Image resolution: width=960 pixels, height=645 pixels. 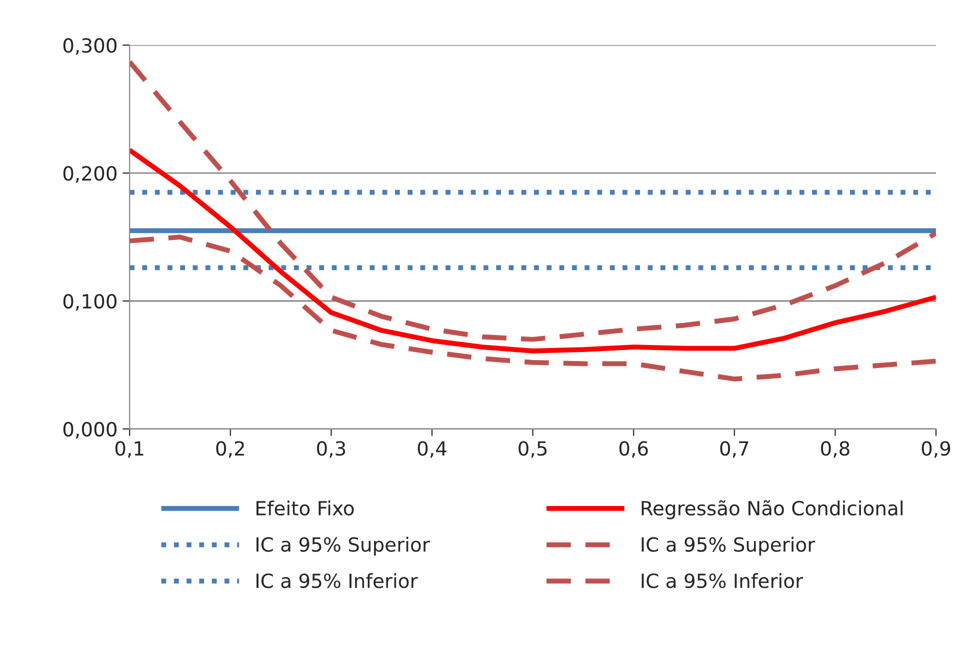 I want to click on x-tick-label: 0,1, so click(x=129, y=449).